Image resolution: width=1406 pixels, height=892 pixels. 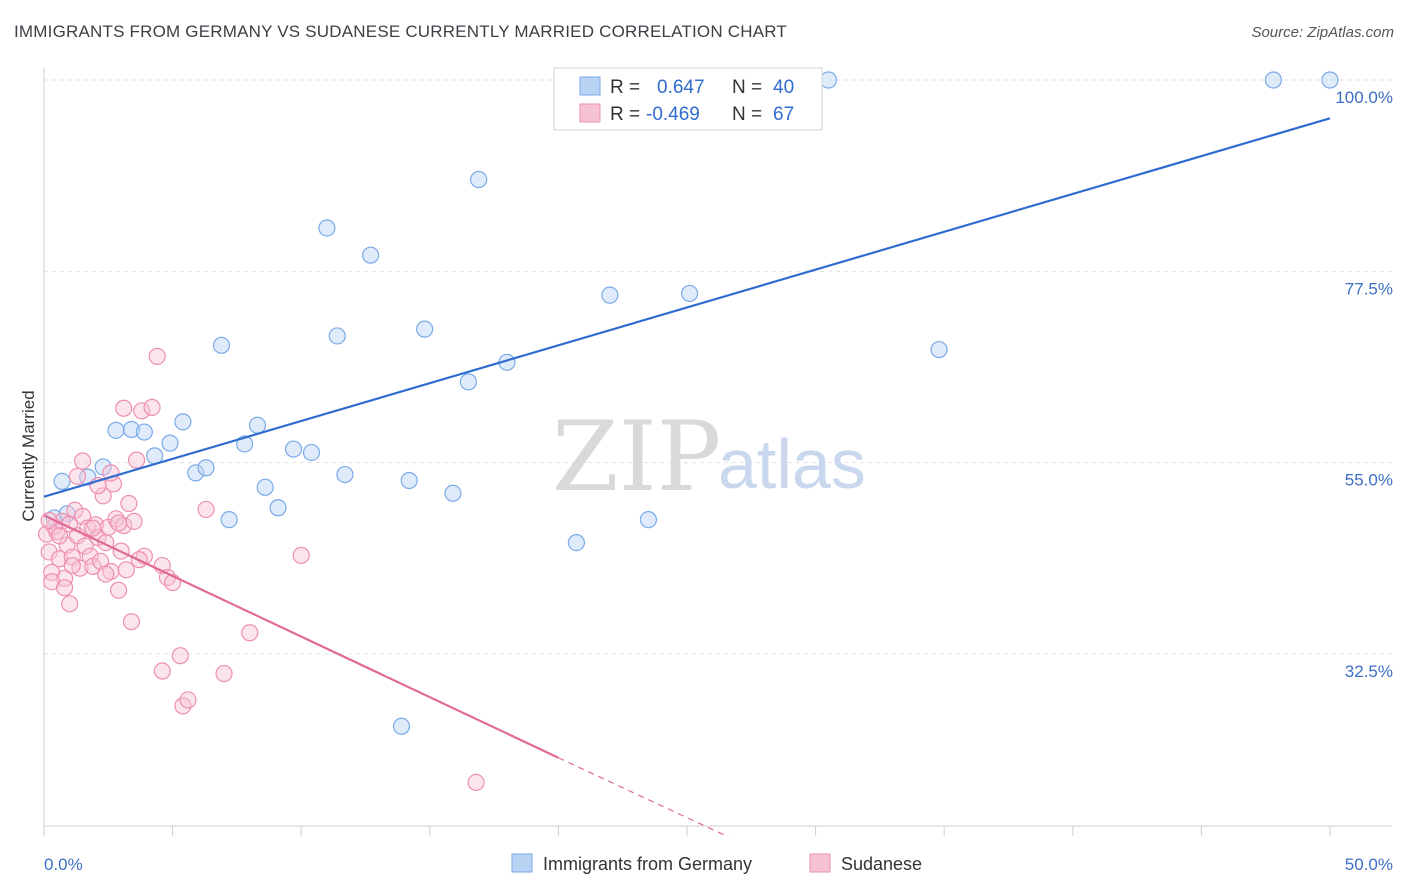 What do you see at coordinates (673, 114) in the screenshot?
I see `legend-r-value-sudanese: -0.469` at bounding box center [673, 114].